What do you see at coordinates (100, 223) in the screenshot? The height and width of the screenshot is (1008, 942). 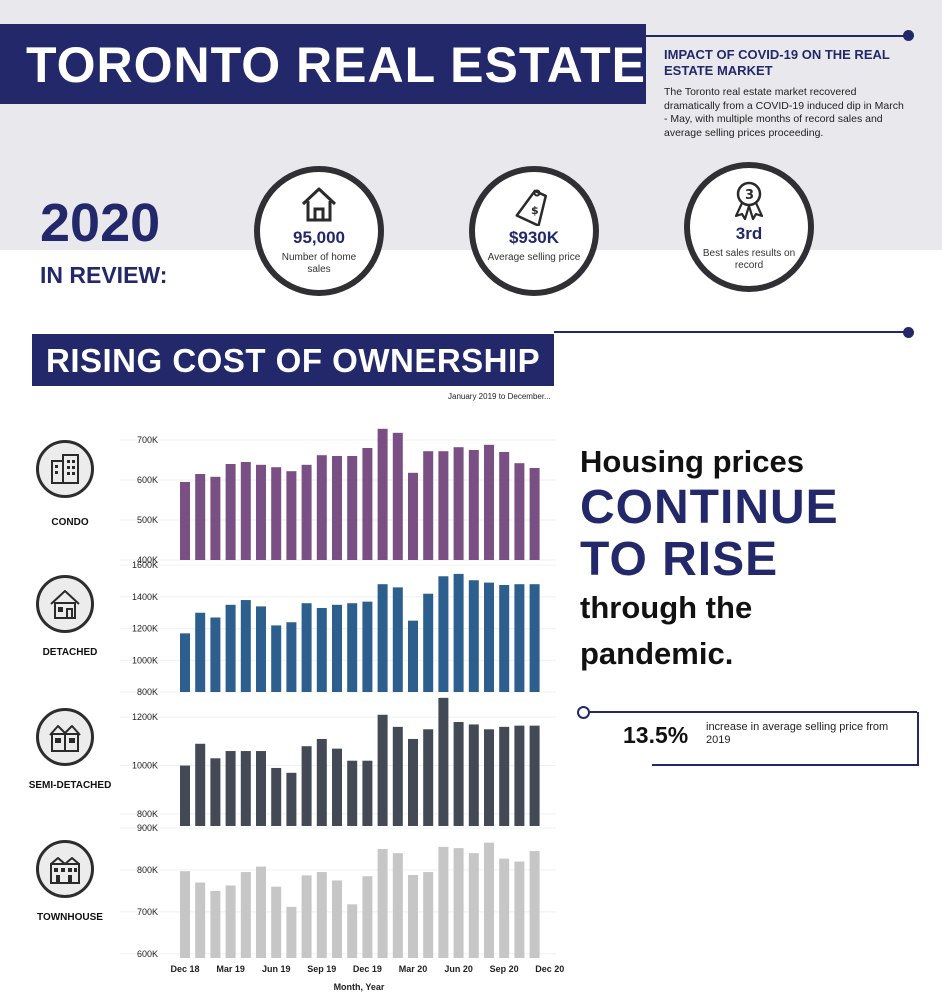 I see `review-year: 2020` at bounding box center [100, 223].